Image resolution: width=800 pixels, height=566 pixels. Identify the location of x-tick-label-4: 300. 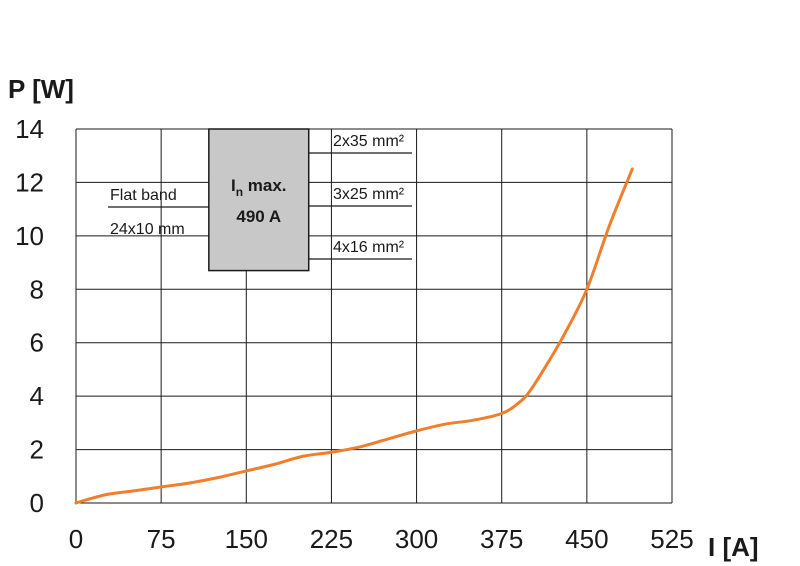
(416, 539).